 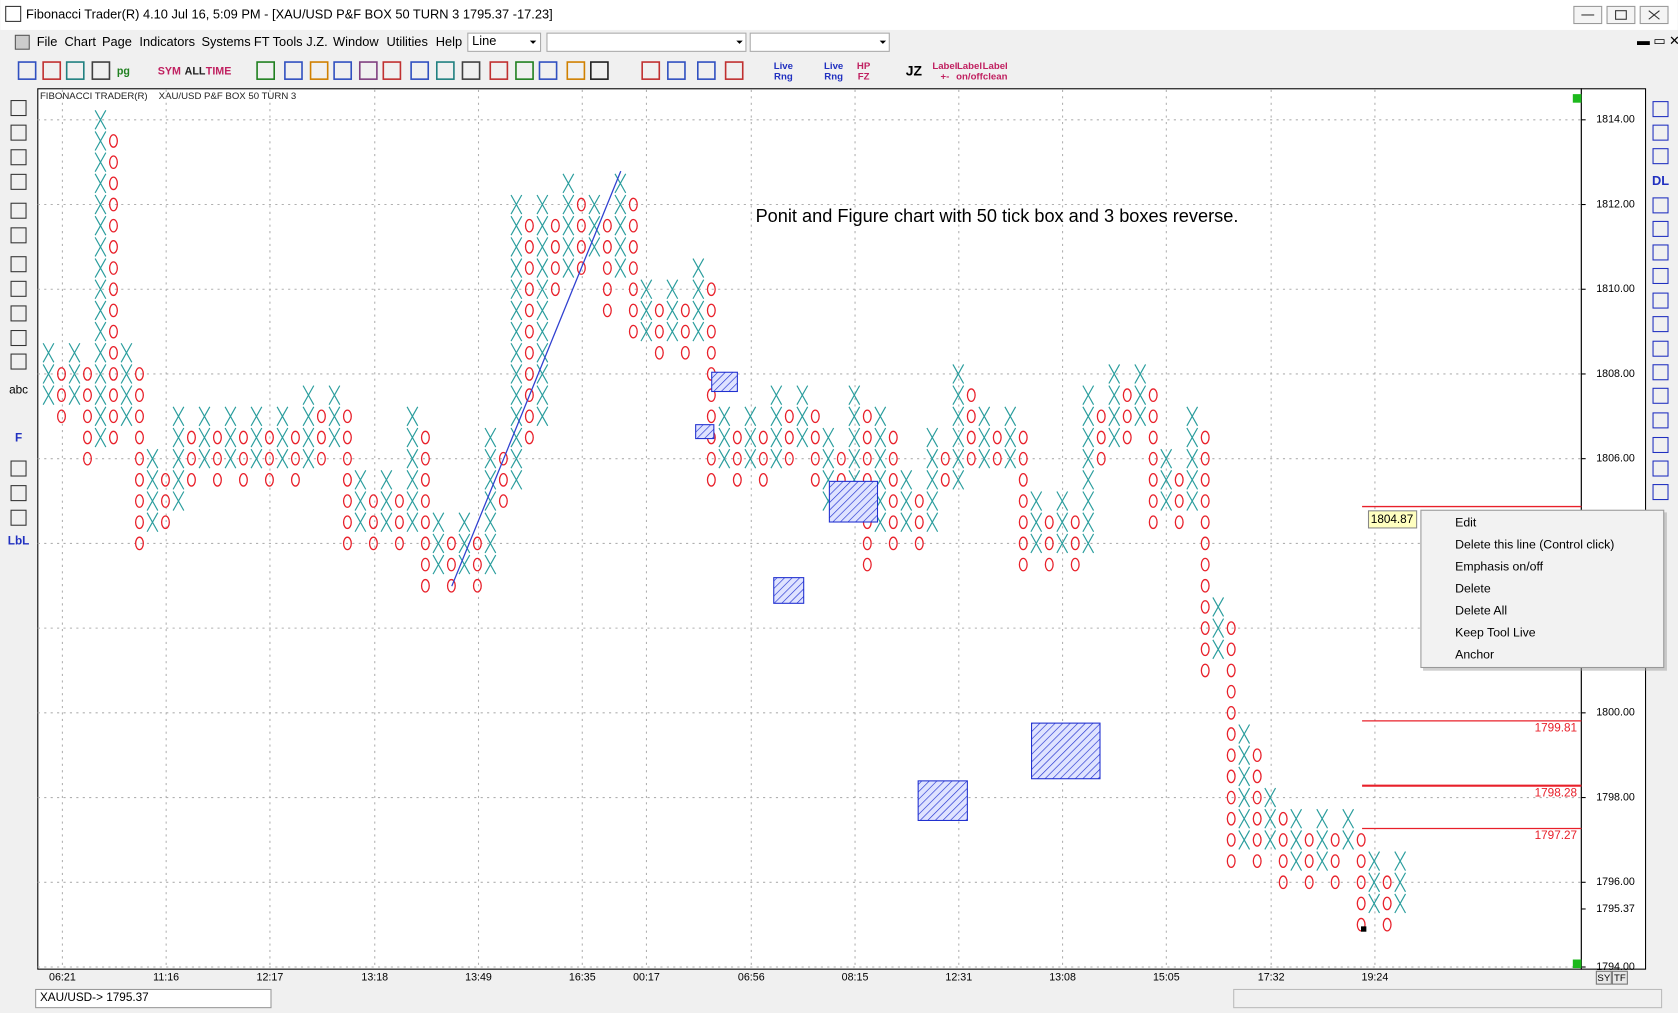 What do you see at coordinates (1499, 566) in the screenshot?
I see `context-menu-item: Emphasis on/off` at bounding box center [1499, 566].